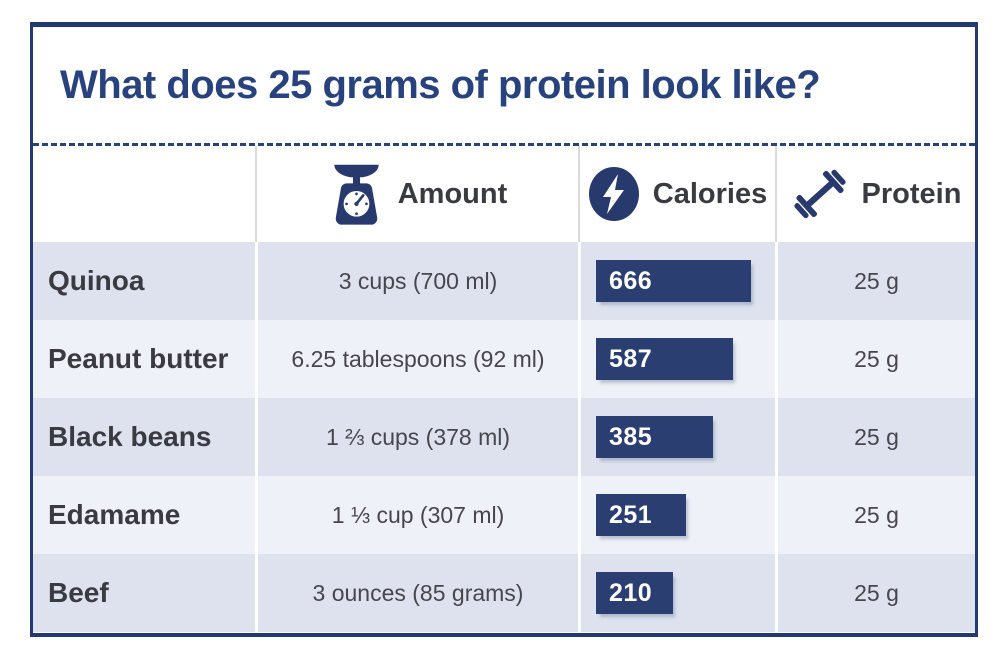  What do you see at coordinates (440, 84) in the screenshot?
I see `page-title: What does 25 grams of protein look like?` at bounding box center [440, 84].